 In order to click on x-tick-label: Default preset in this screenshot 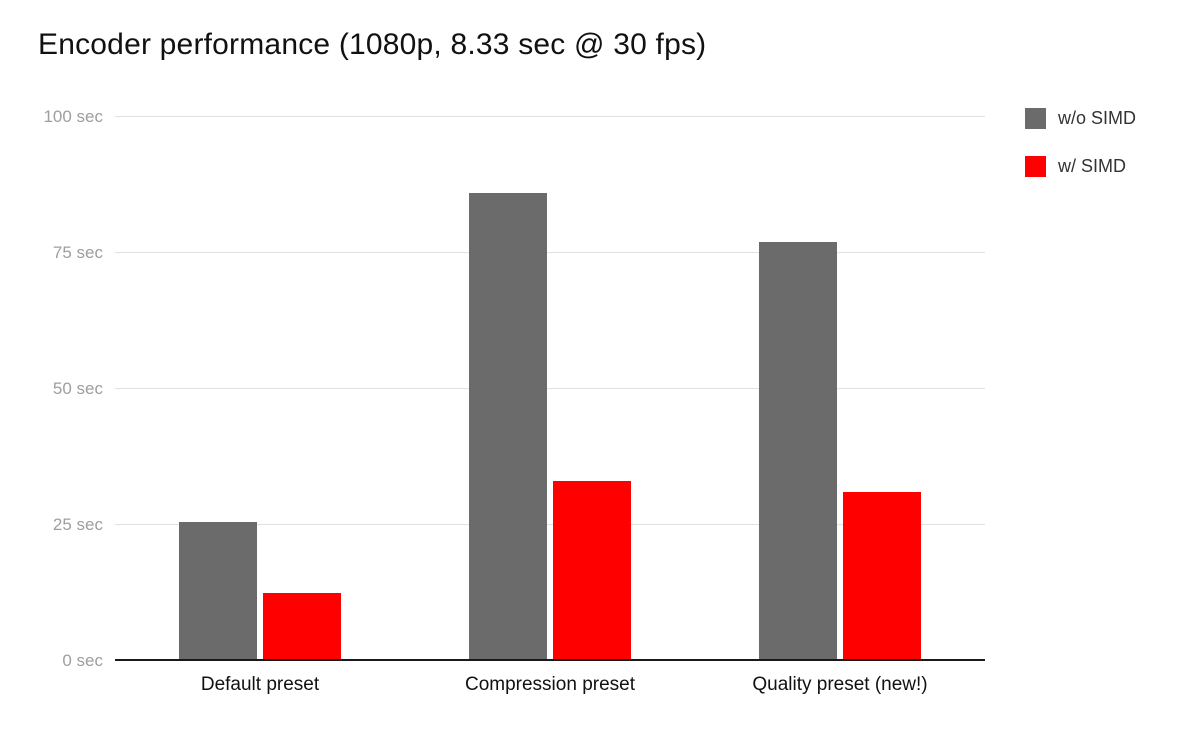, I will do `click(260, 684)`.